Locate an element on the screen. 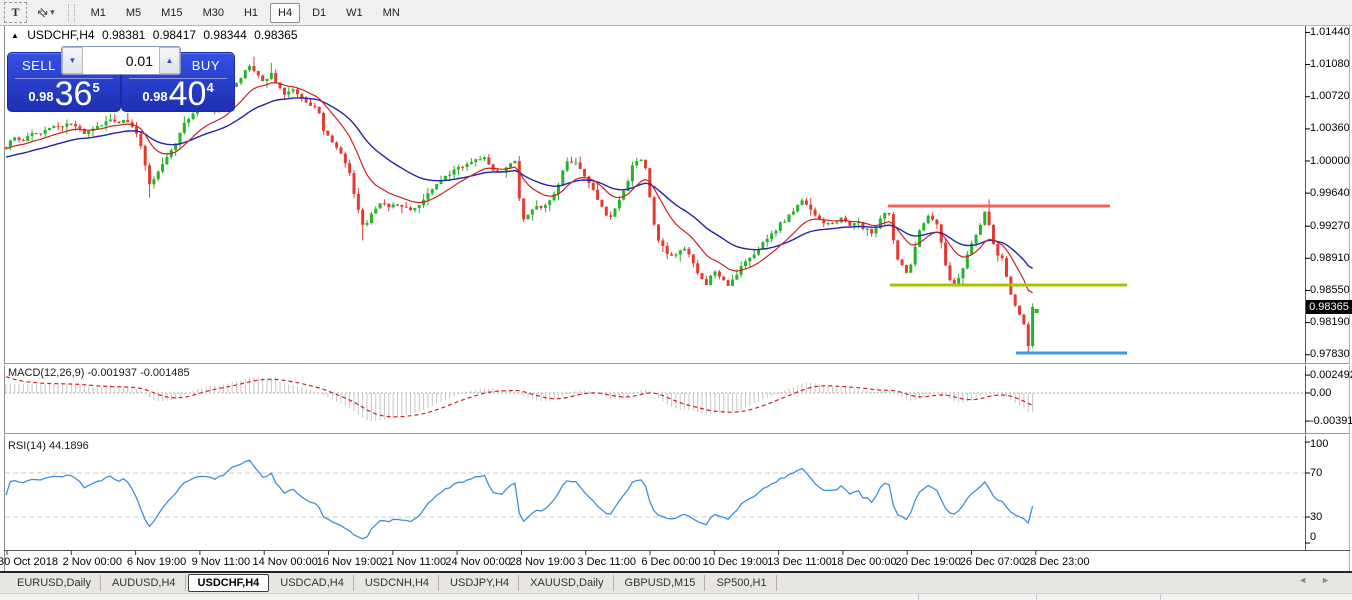  timeframe-button-MN: MN is located at coordinates (391, 12).